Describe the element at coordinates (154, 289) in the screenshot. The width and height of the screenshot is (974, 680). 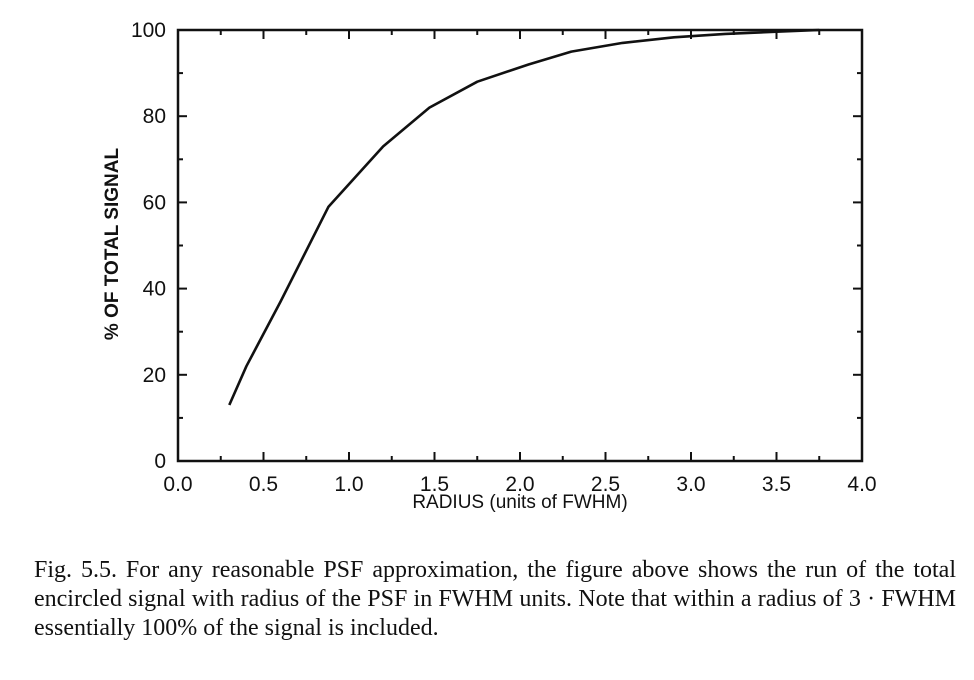
I see `y-tick-label: 40` at that location.